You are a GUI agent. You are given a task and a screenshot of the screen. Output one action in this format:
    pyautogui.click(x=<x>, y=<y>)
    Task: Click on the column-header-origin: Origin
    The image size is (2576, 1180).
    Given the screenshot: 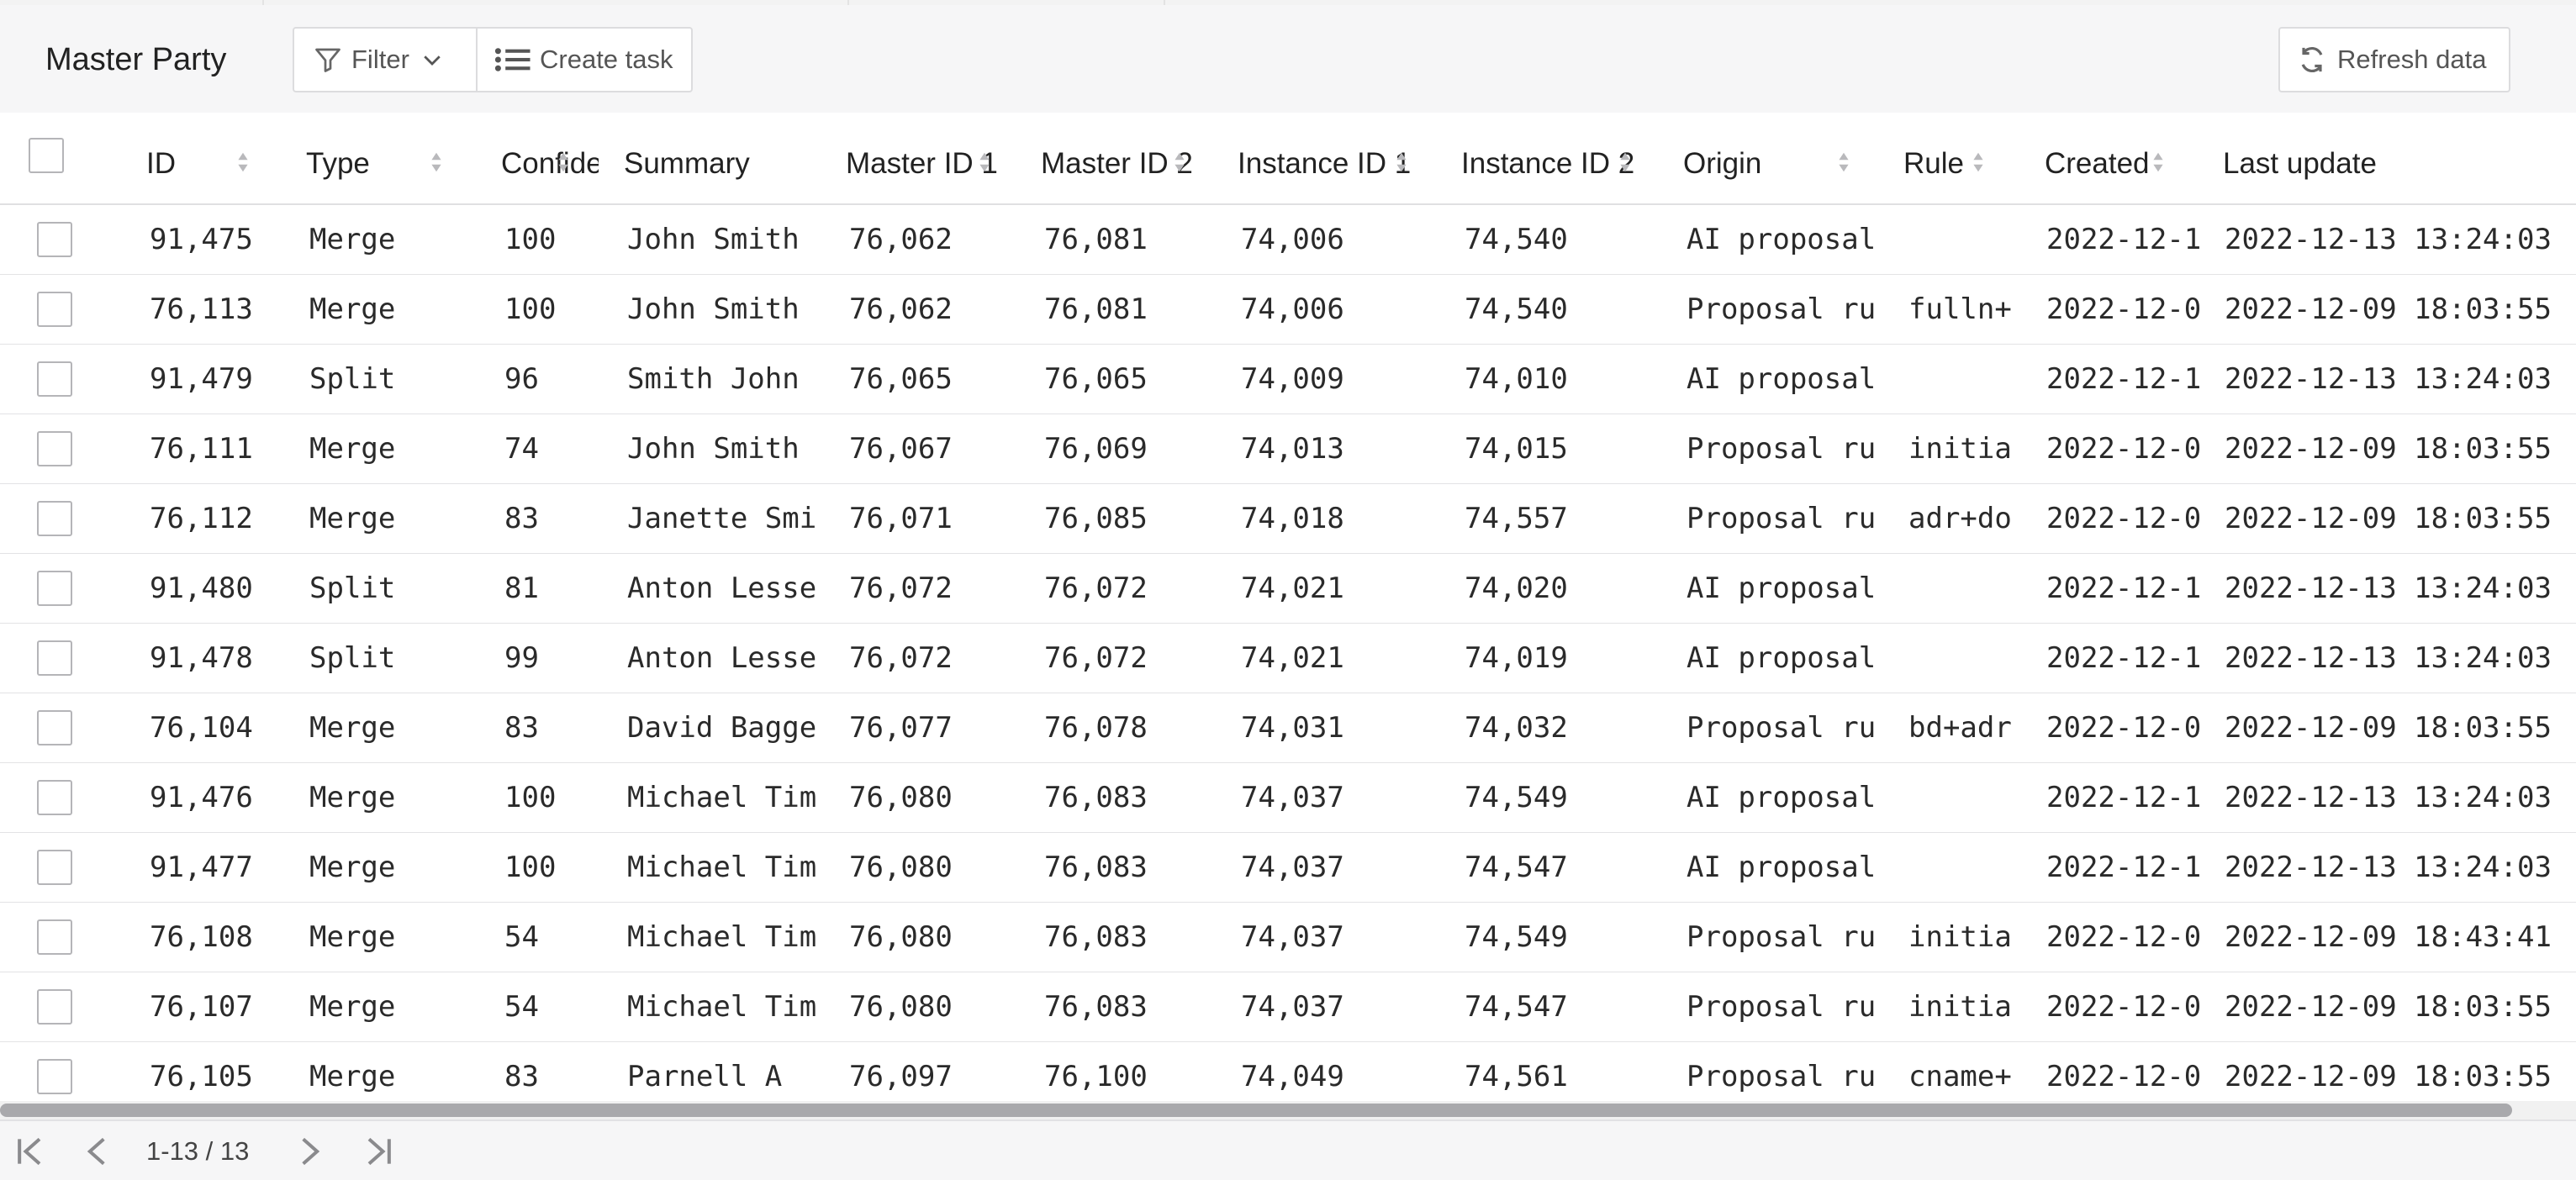 What is the action you would take?
    pyautogui.click(x=1722, y=163)
    